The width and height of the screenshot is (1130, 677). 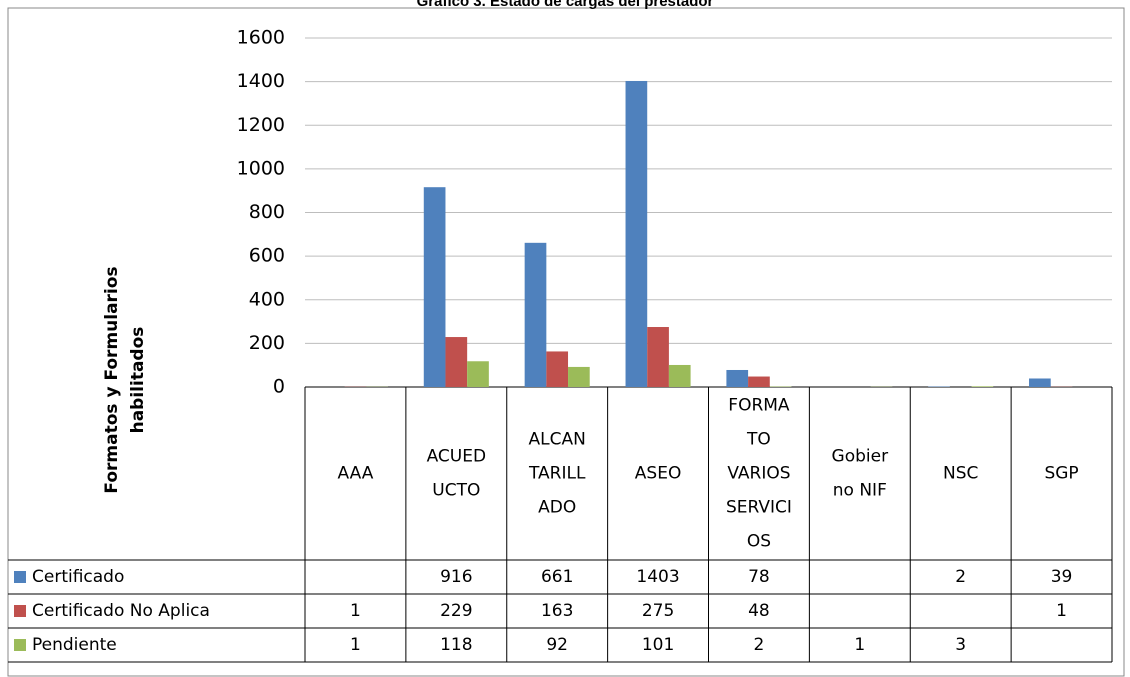 What do you see at coordinates (456, 577) in the screenshot?
I see `table-value: 916` at bounding box center [456, 577].